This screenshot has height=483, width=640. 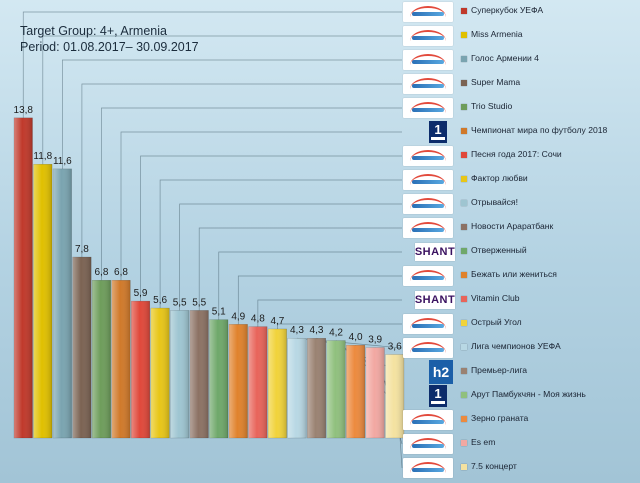 I want to click on legend-item: 1 Чемпионат мира по футболу 2018, so click(x=520, y=132).